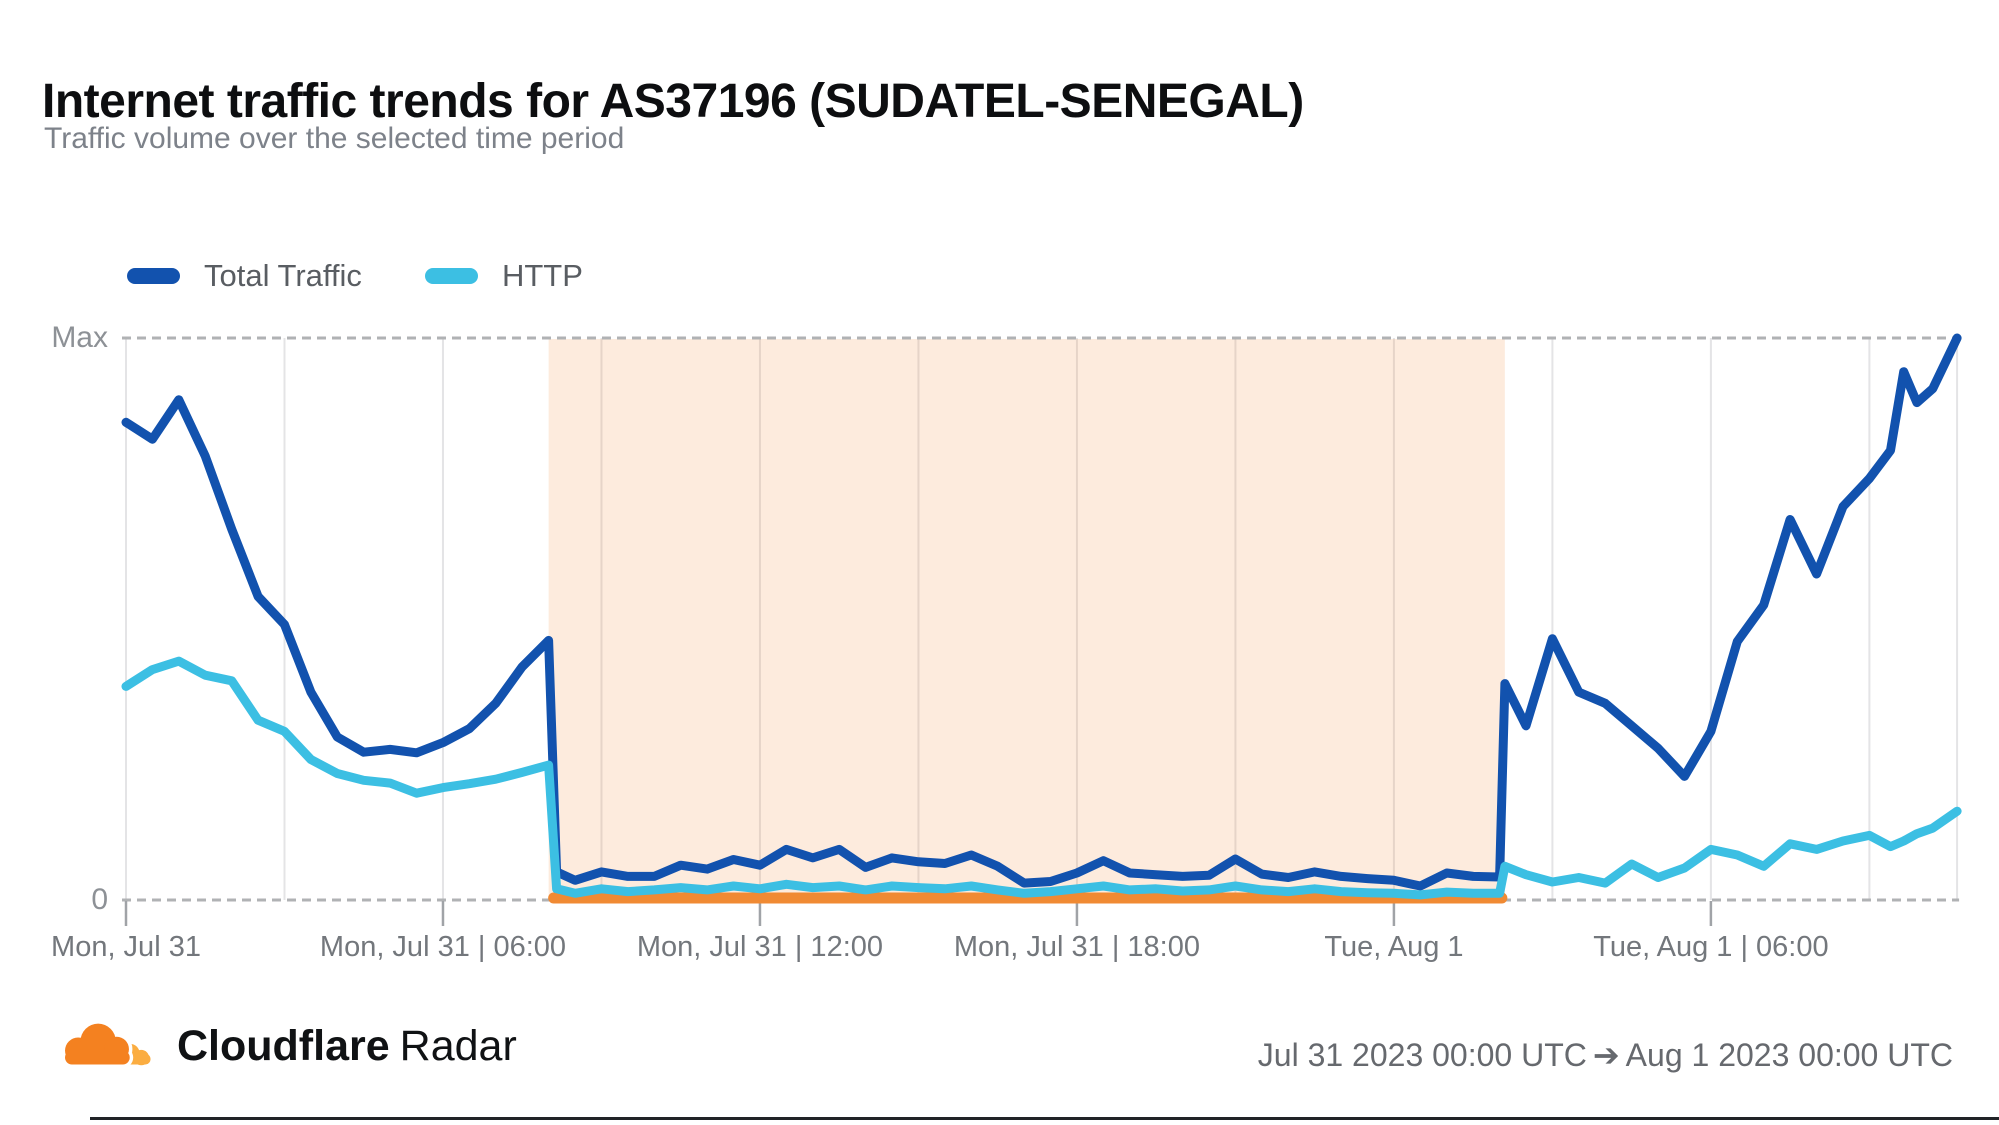 This screenshot has width=1999, height=1125. What do you see at coordinates (1077, 947) in the screenshot?
I see `x-axis-label: Mon, Jul 31 | 18:00` at bounding box center [1077, 947].